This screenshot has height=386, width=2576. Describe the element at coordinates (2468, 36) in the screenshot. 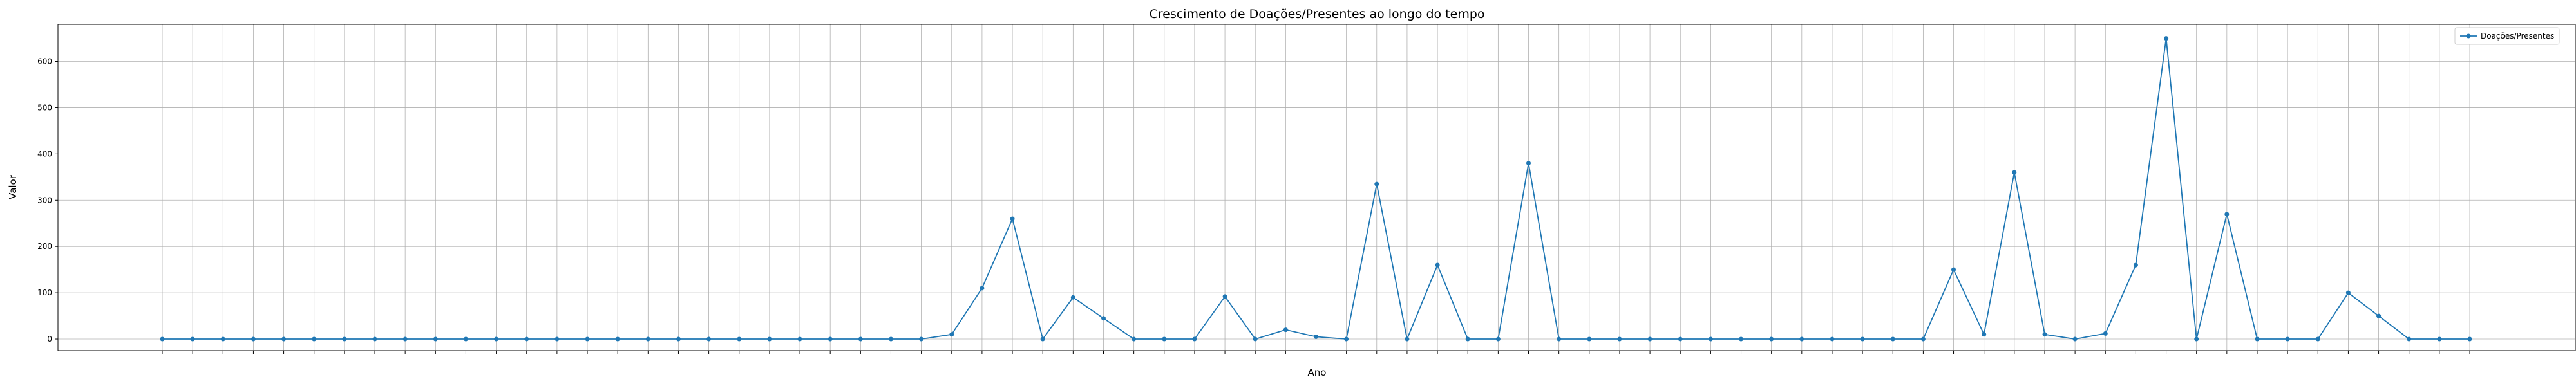

I see `legend-marker-icon` at that location.